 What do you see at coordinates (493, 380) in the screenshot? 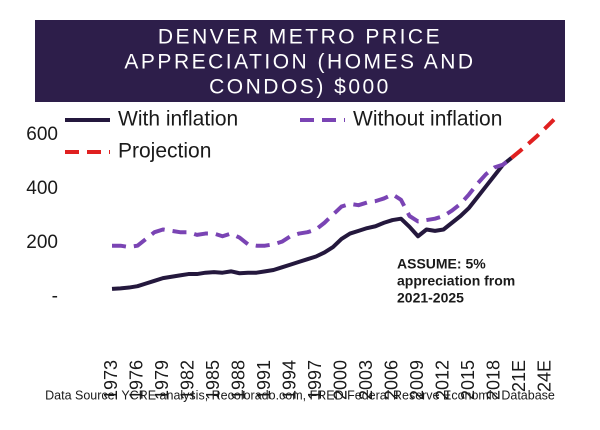
I see `x-tick-label: 2018` at bounding box center [493, 380].